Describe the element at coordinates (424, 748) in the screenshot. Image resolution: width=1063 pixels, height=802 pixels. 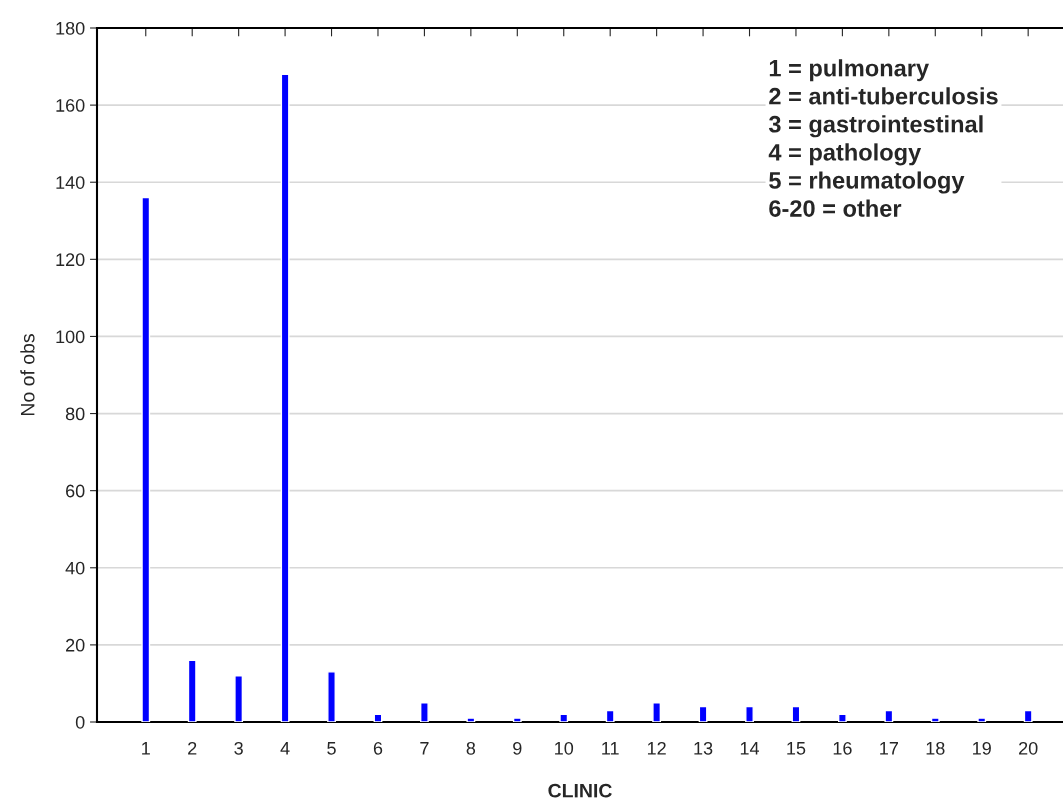
I see `x-tick-label: 7` at that location.